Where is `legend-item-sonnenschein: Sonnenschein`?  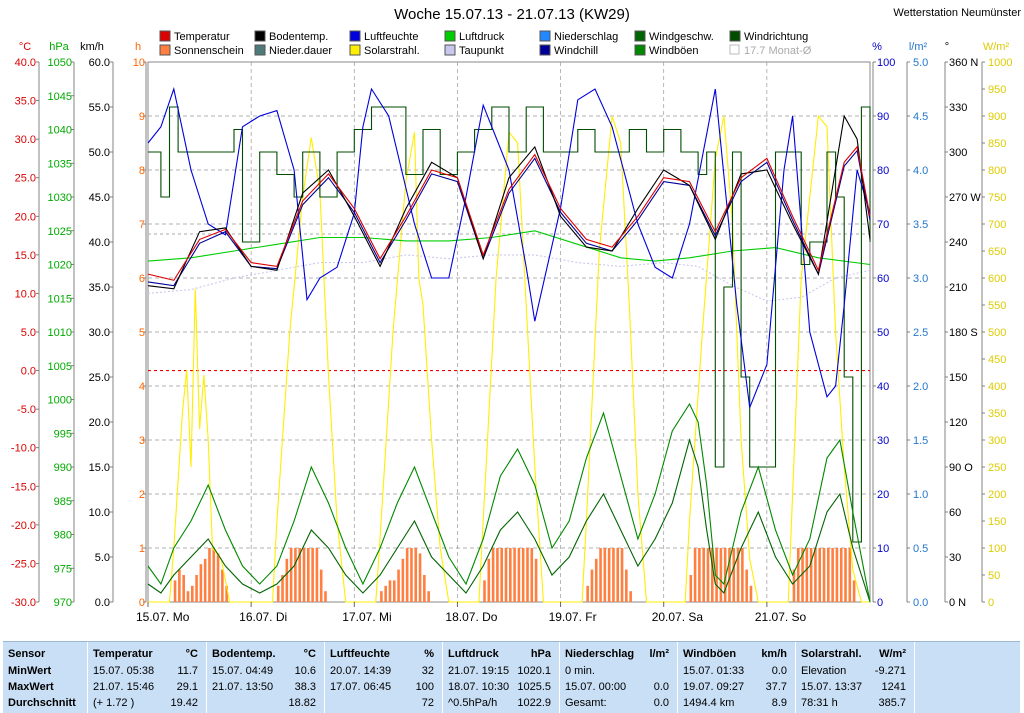 legend-item-sonnenschein: Sonnenschein is located at coordinates (201, 50).